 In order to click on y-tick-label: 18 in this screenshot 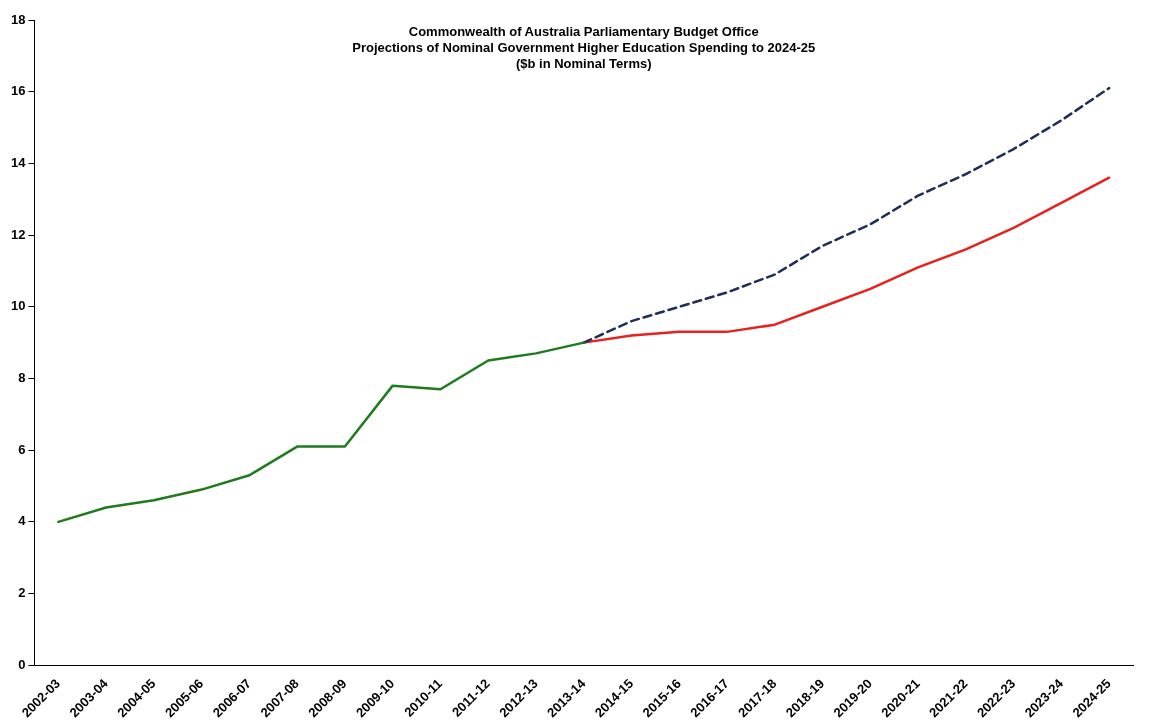, I will do `click(18, 19)`.